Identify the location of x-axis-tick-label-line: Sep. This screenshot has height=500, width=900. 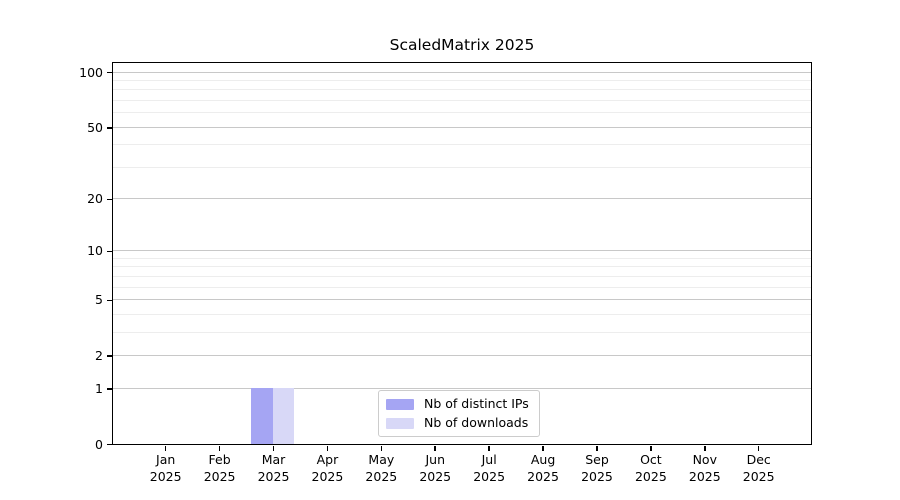
(597, 459).